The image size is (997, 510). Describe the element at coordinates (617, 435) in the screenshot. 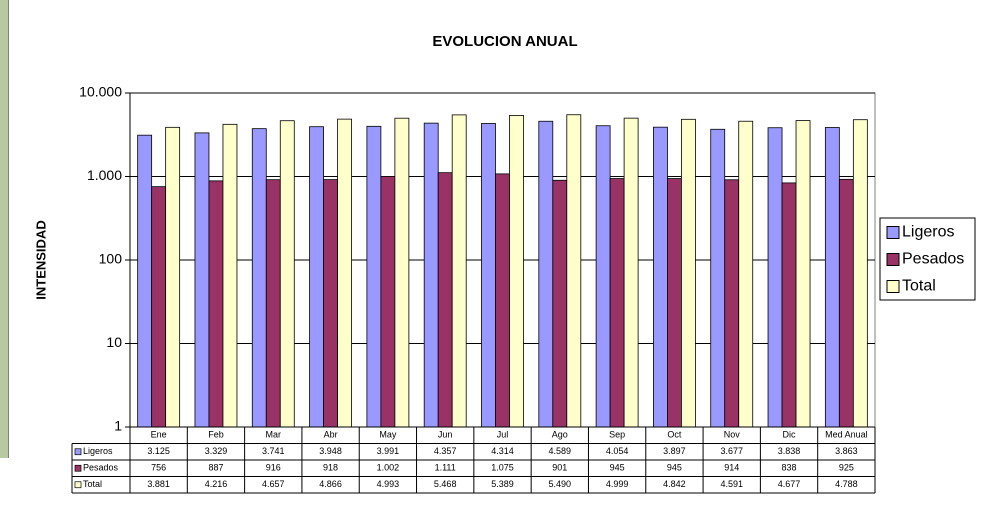

I see `x-tick-label: Sep` at that location.